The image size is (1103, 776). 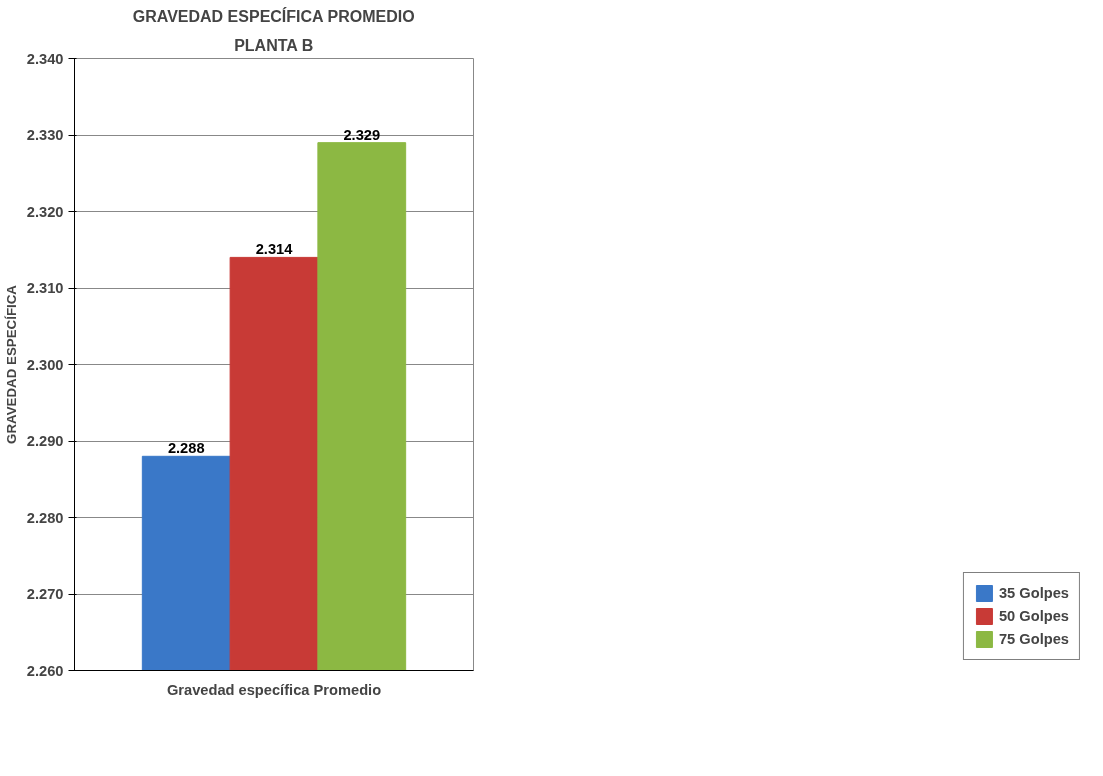 I want to click on y-tick-label: 2.260, so click(x=45, y=670).